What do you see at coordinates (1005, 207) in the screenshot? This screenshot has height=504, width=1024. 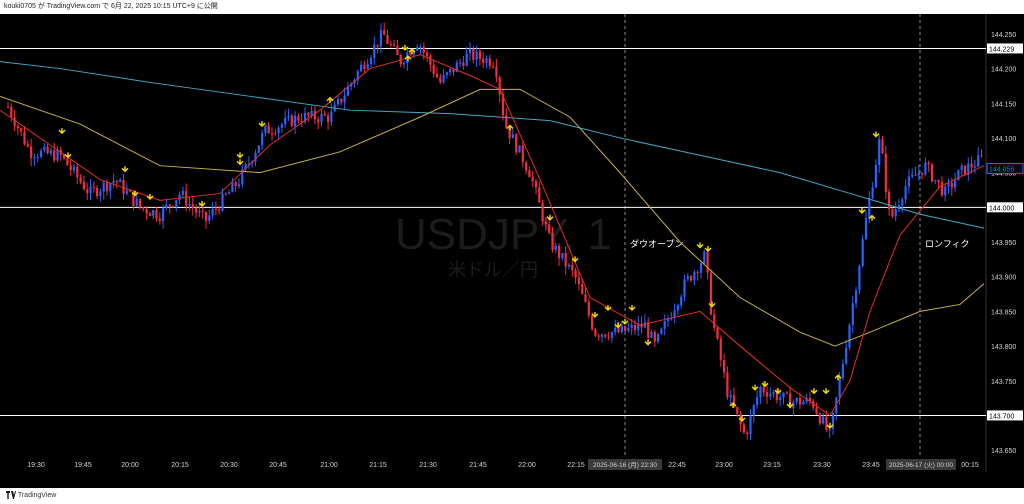 I see `level-label-box` at bounding box center [1005, 207].